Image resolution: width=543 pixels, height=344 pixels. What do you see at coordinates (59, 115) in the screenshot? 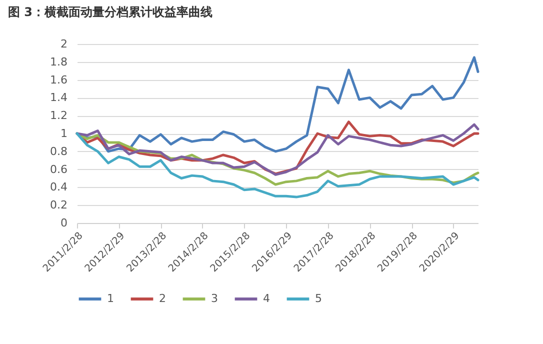
I see `y-tick-label: 1.2` at bounding box center [59, 115].